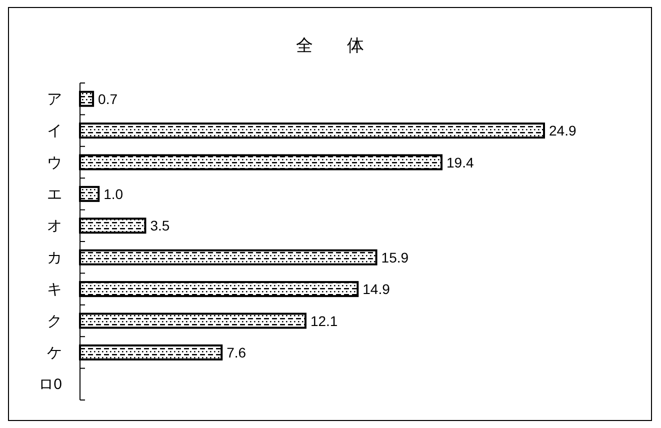 The image size is (661, 428). I want to click on y-tick-label: ロ0, so click(50, 385).